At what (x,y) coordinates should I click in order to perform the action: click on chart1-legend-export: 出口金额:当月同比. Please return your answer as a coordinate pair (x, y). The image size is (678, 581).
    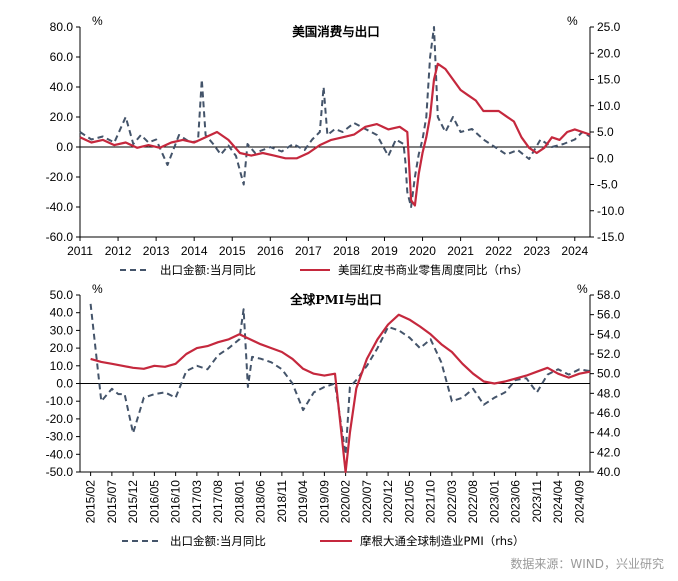
    Looking at the image, I should click on (208, 270).